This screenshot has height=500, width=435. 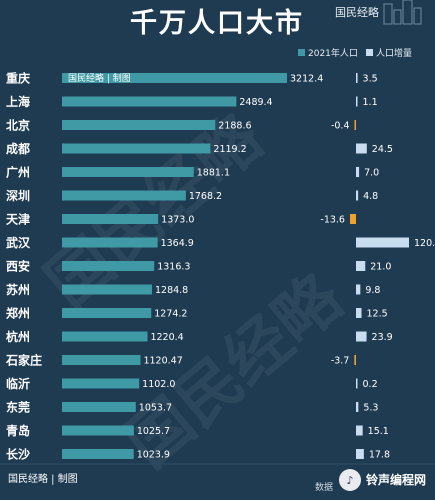 What do you see at coordinates (379, 455) in the screenshot?
I see `increase-value-label: 17.8` at bounding box center [379, 455].